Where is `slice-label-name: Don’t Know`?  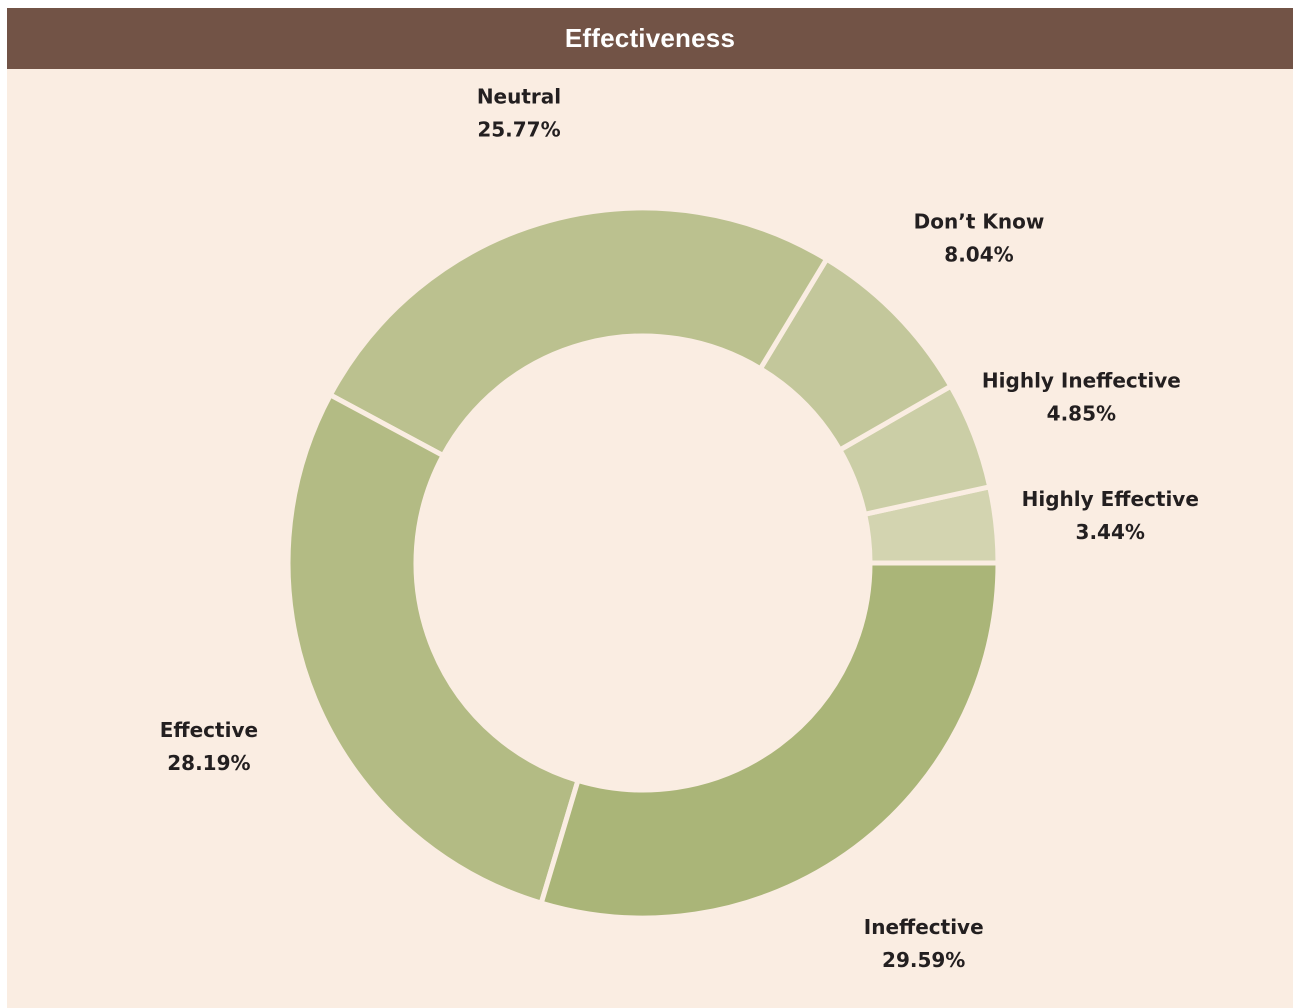
slice-label-name: Don’t Know is located at coordinates (979, 221).